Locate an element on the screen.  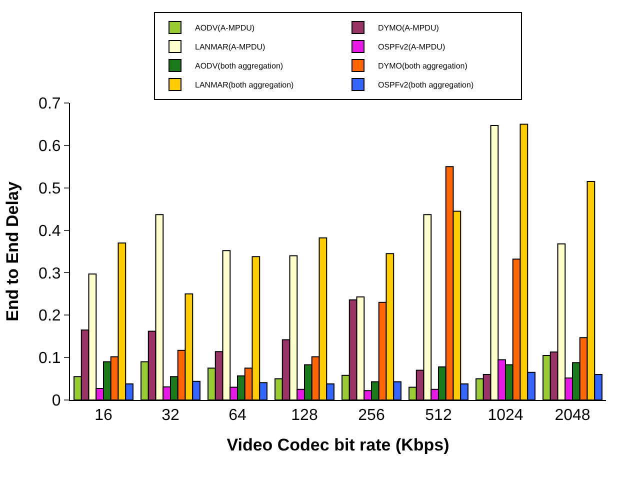
legend-label: AODV(both aggregation) is located at coordinates (239, 66).